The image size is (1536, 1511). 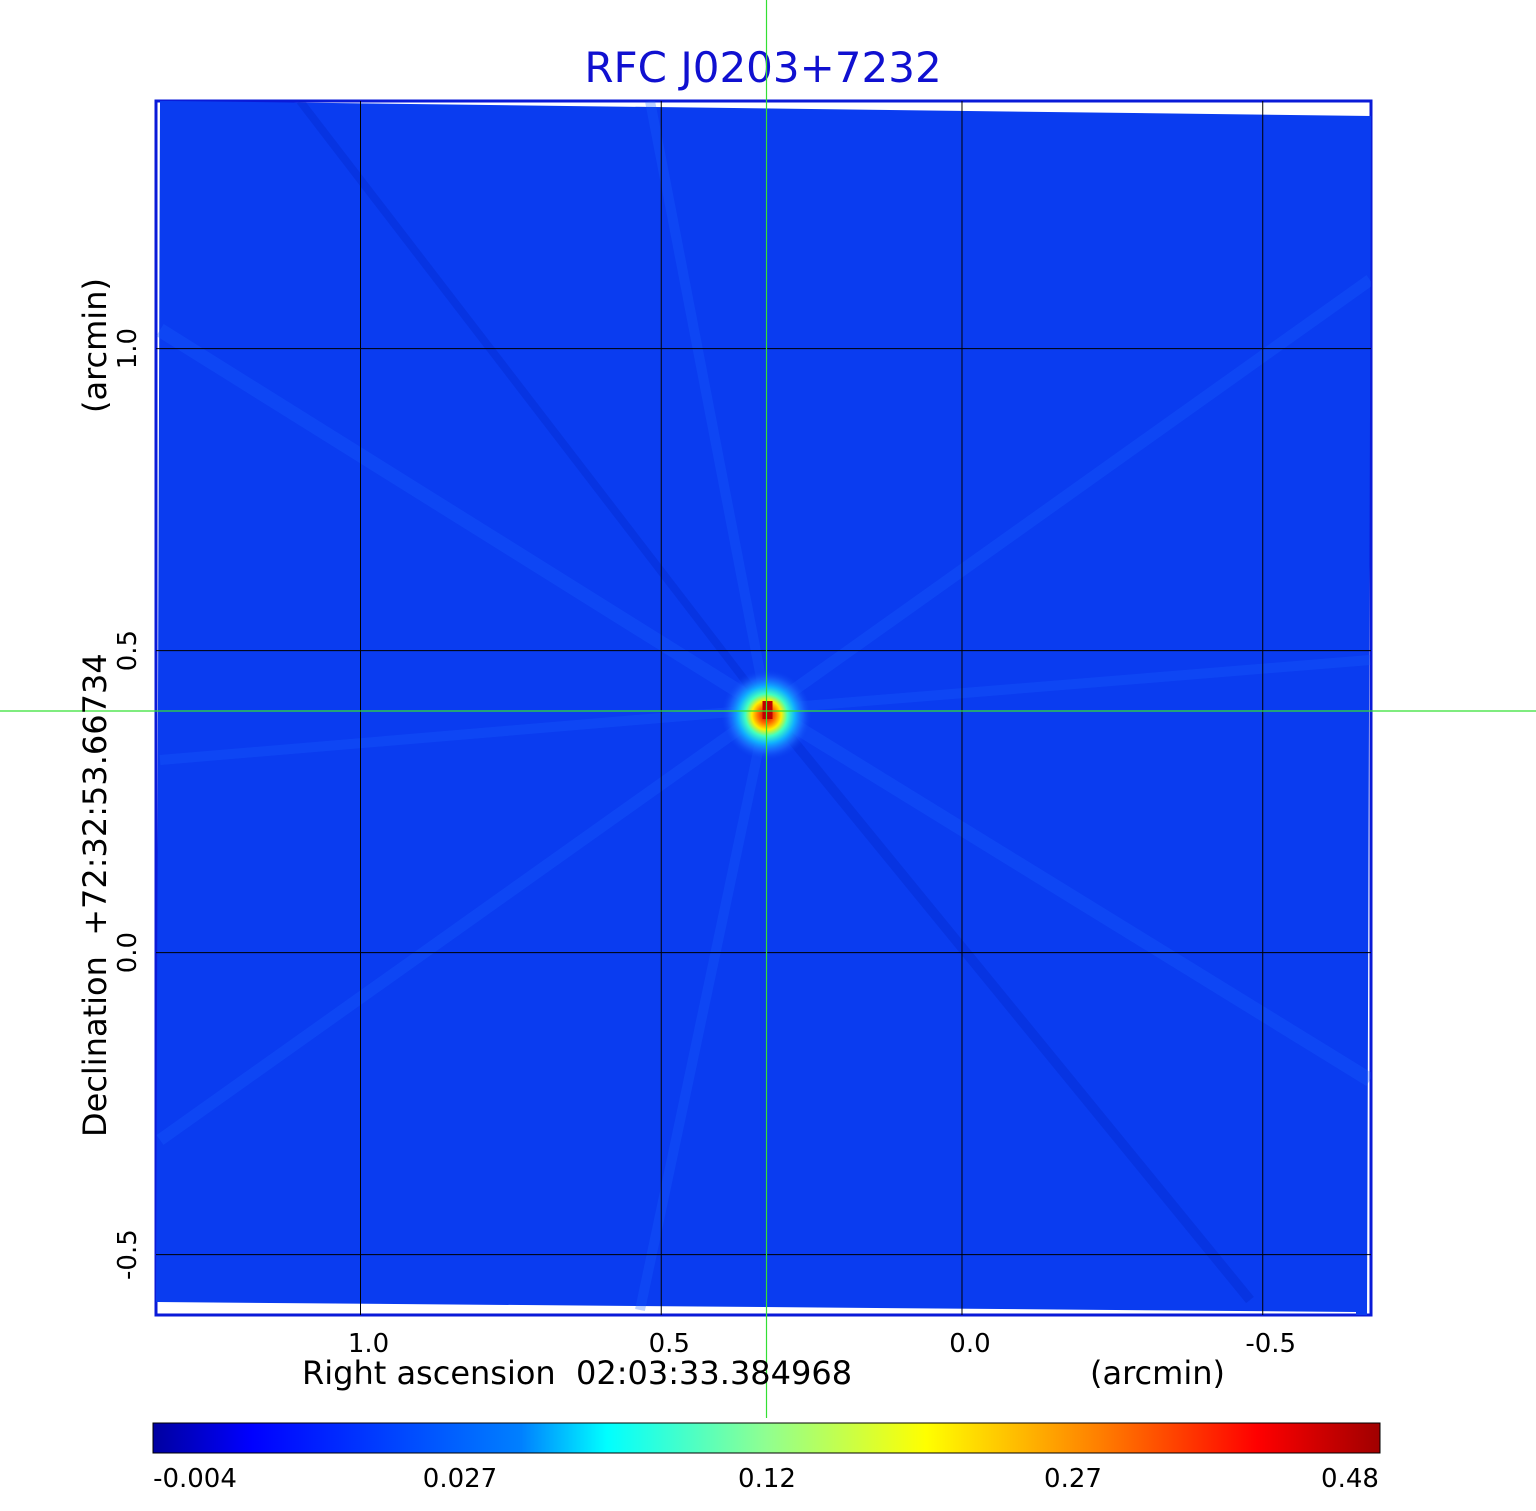 What do you see at coordinates (95, 345) in the screenshot?
I see `y-axis-unit: (arcmin)` at bounding box center [95, 345].